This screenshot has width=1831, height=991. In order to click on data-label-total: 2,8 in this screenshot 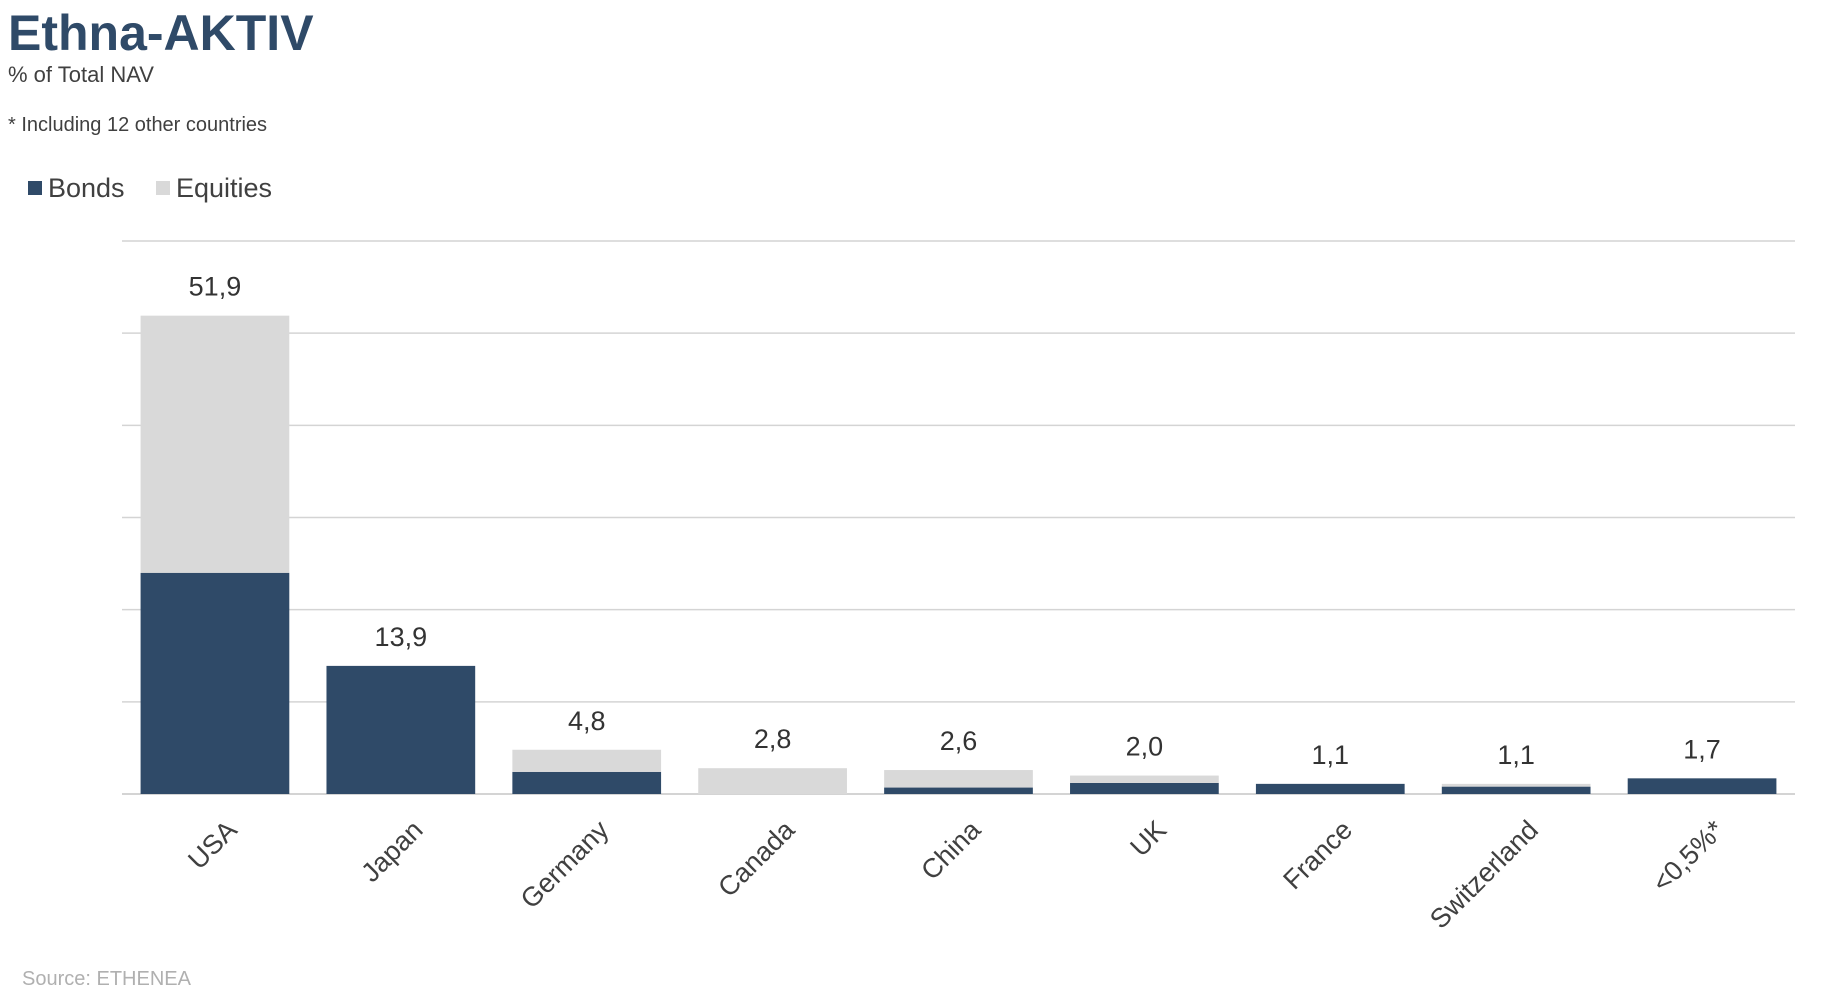, I will do `click(773, 739)`.